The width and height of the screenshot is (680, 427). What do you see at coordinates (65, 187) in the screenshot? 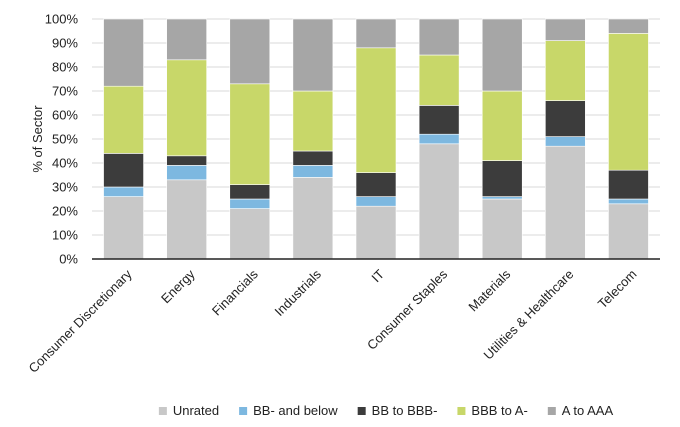
I see `y-tick-label: 30%` at bounding box center [65, 187].